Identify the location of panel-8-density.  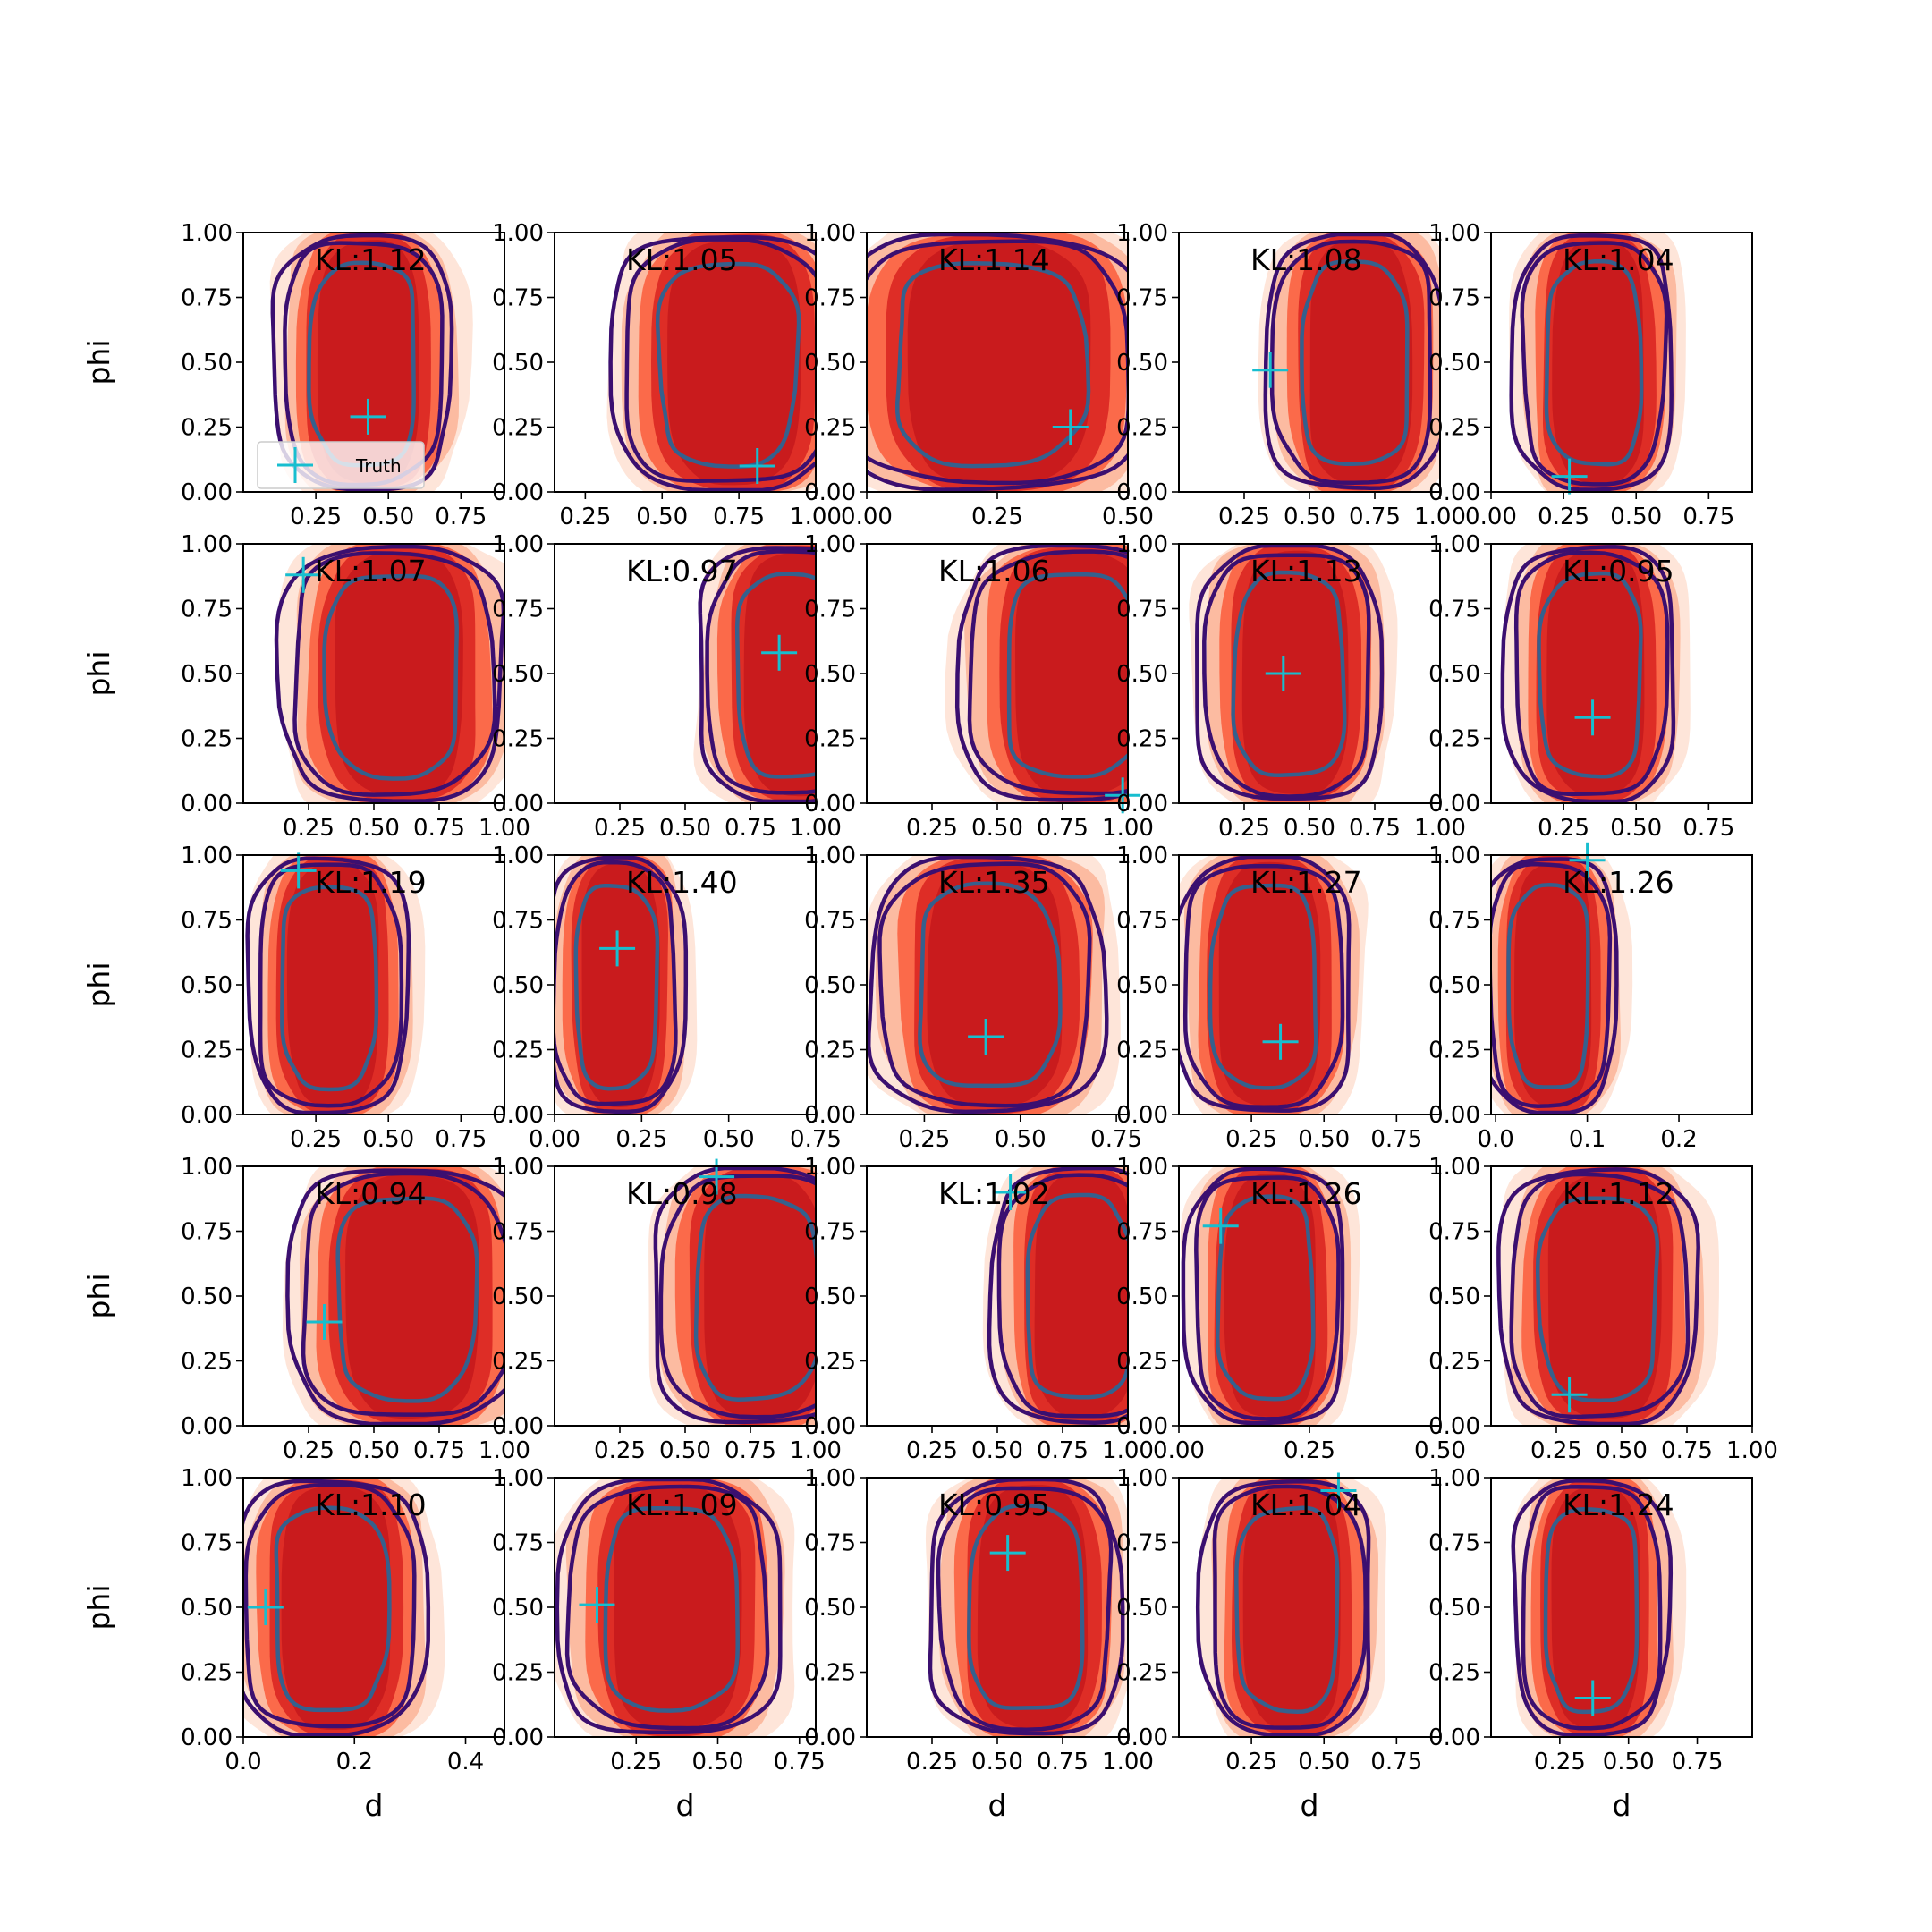
(1036, 673).